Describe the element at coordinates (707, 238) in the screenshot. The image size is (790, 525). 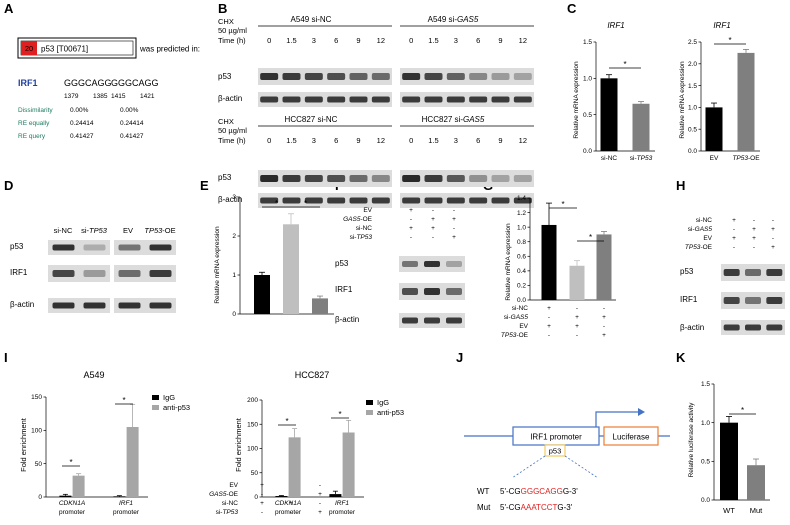
I see `cond-label: EV` at that location.